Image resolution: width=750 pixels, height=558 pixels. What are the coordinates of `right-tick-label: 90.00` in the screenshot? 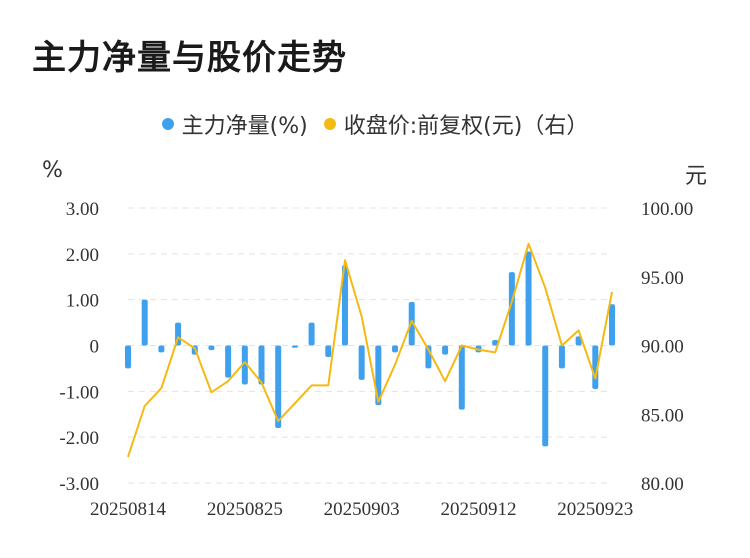 It's located at (662, 347).